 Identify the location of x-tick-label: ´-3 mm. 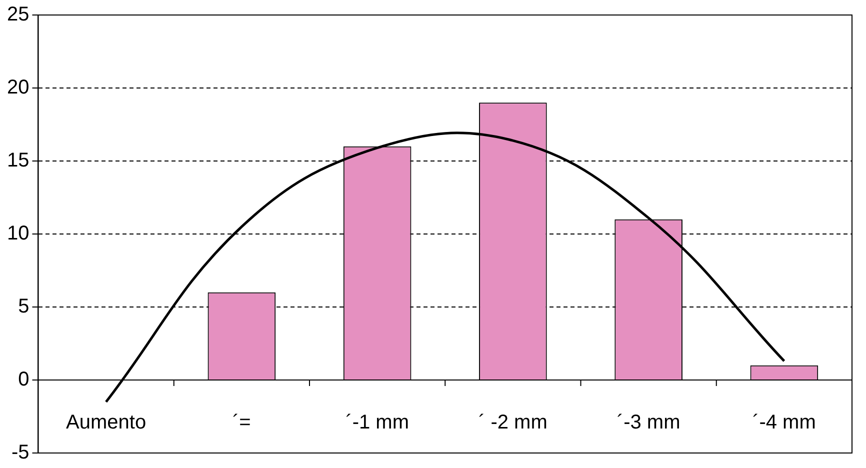
(648, 423).